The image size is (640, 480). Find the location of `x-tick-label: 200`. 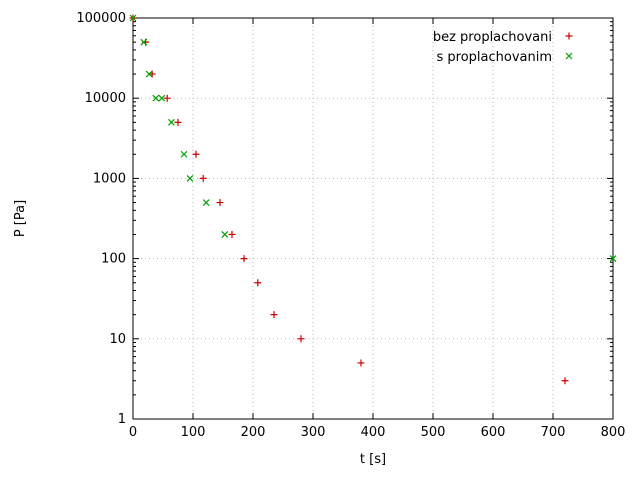

x-tick-label: 200 is located at coordinates (253, 432).